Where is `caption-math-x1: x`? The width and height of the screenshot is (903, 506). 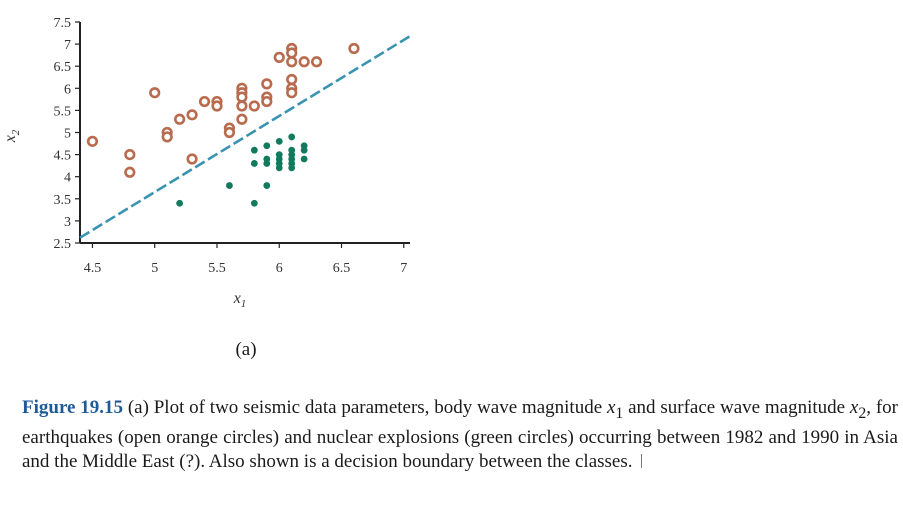 caption-math-x1: x is located at coordinates (611, 407).